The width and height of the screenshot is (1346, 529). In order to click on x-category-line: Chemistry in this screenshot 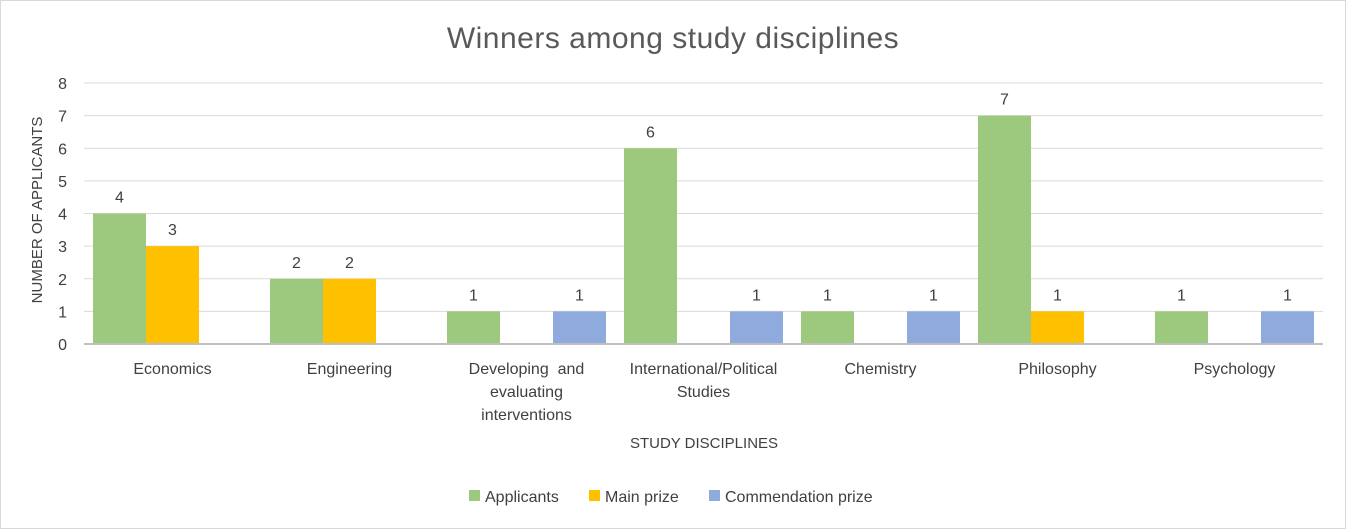, I will do `click(880, 369)`.